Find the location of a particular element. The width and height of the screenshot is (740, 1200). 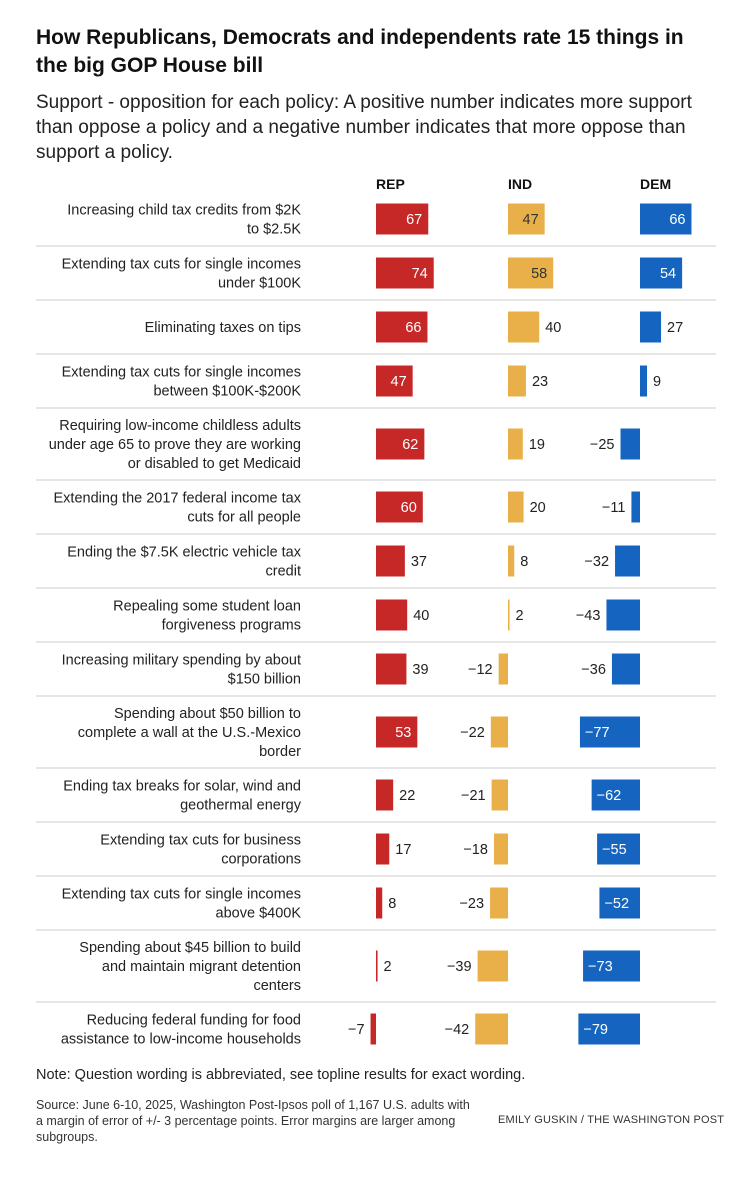

row-label-line: Increasing child tax credits from $2K is located at coordinates (184, 211).